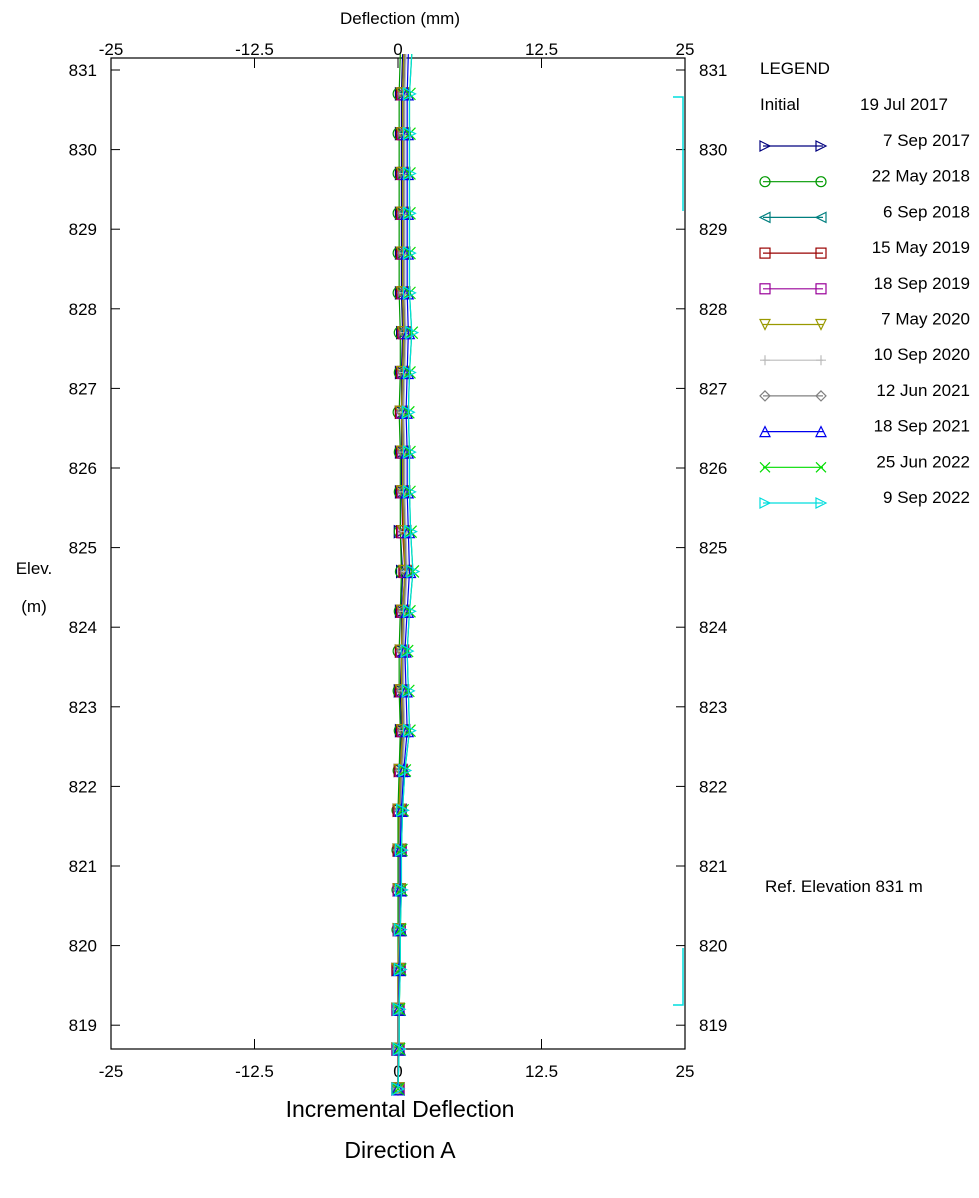  Describe the element at coordinates (83, 309) in the screenshot. I see `y-tick-label-left: 828` at that location.